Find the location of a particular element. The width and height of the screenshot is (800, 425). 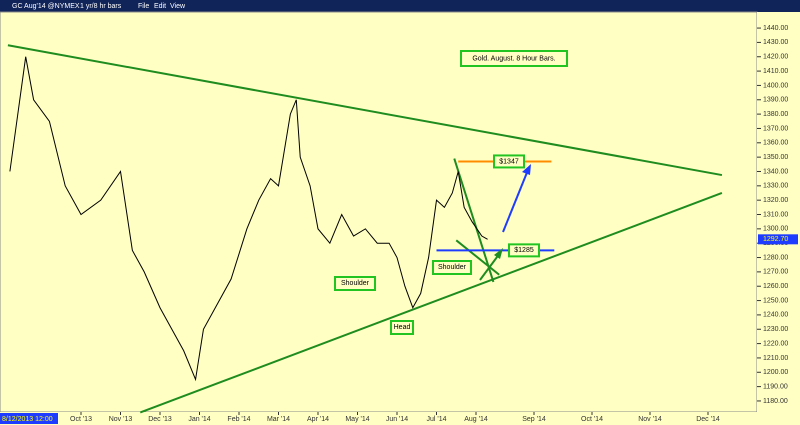

title-box is located at coordinates (514, 58).